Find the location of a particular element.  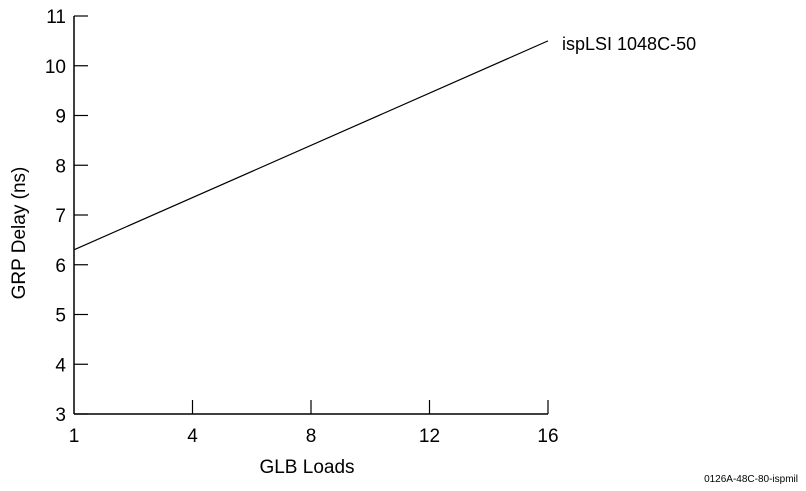

x-axis-title: GLB Loads is located at coordinates (306, 467).